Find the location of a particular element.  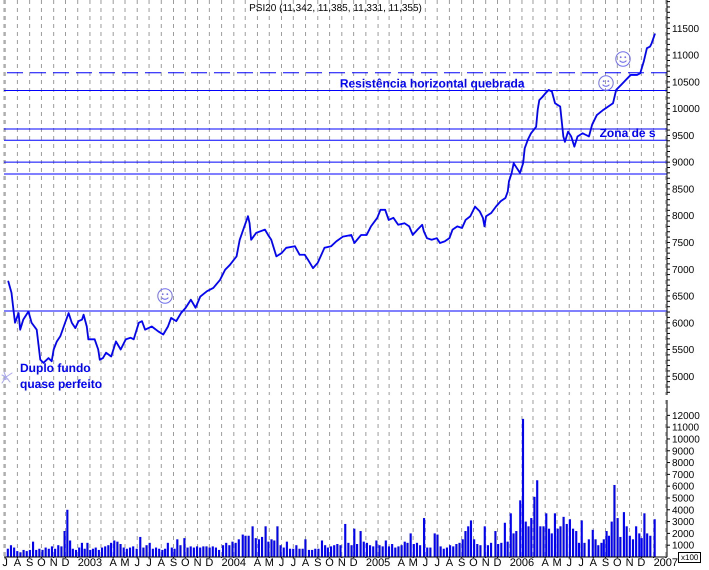

x-tick-label: 2007 is located at coordinates (666, 562).